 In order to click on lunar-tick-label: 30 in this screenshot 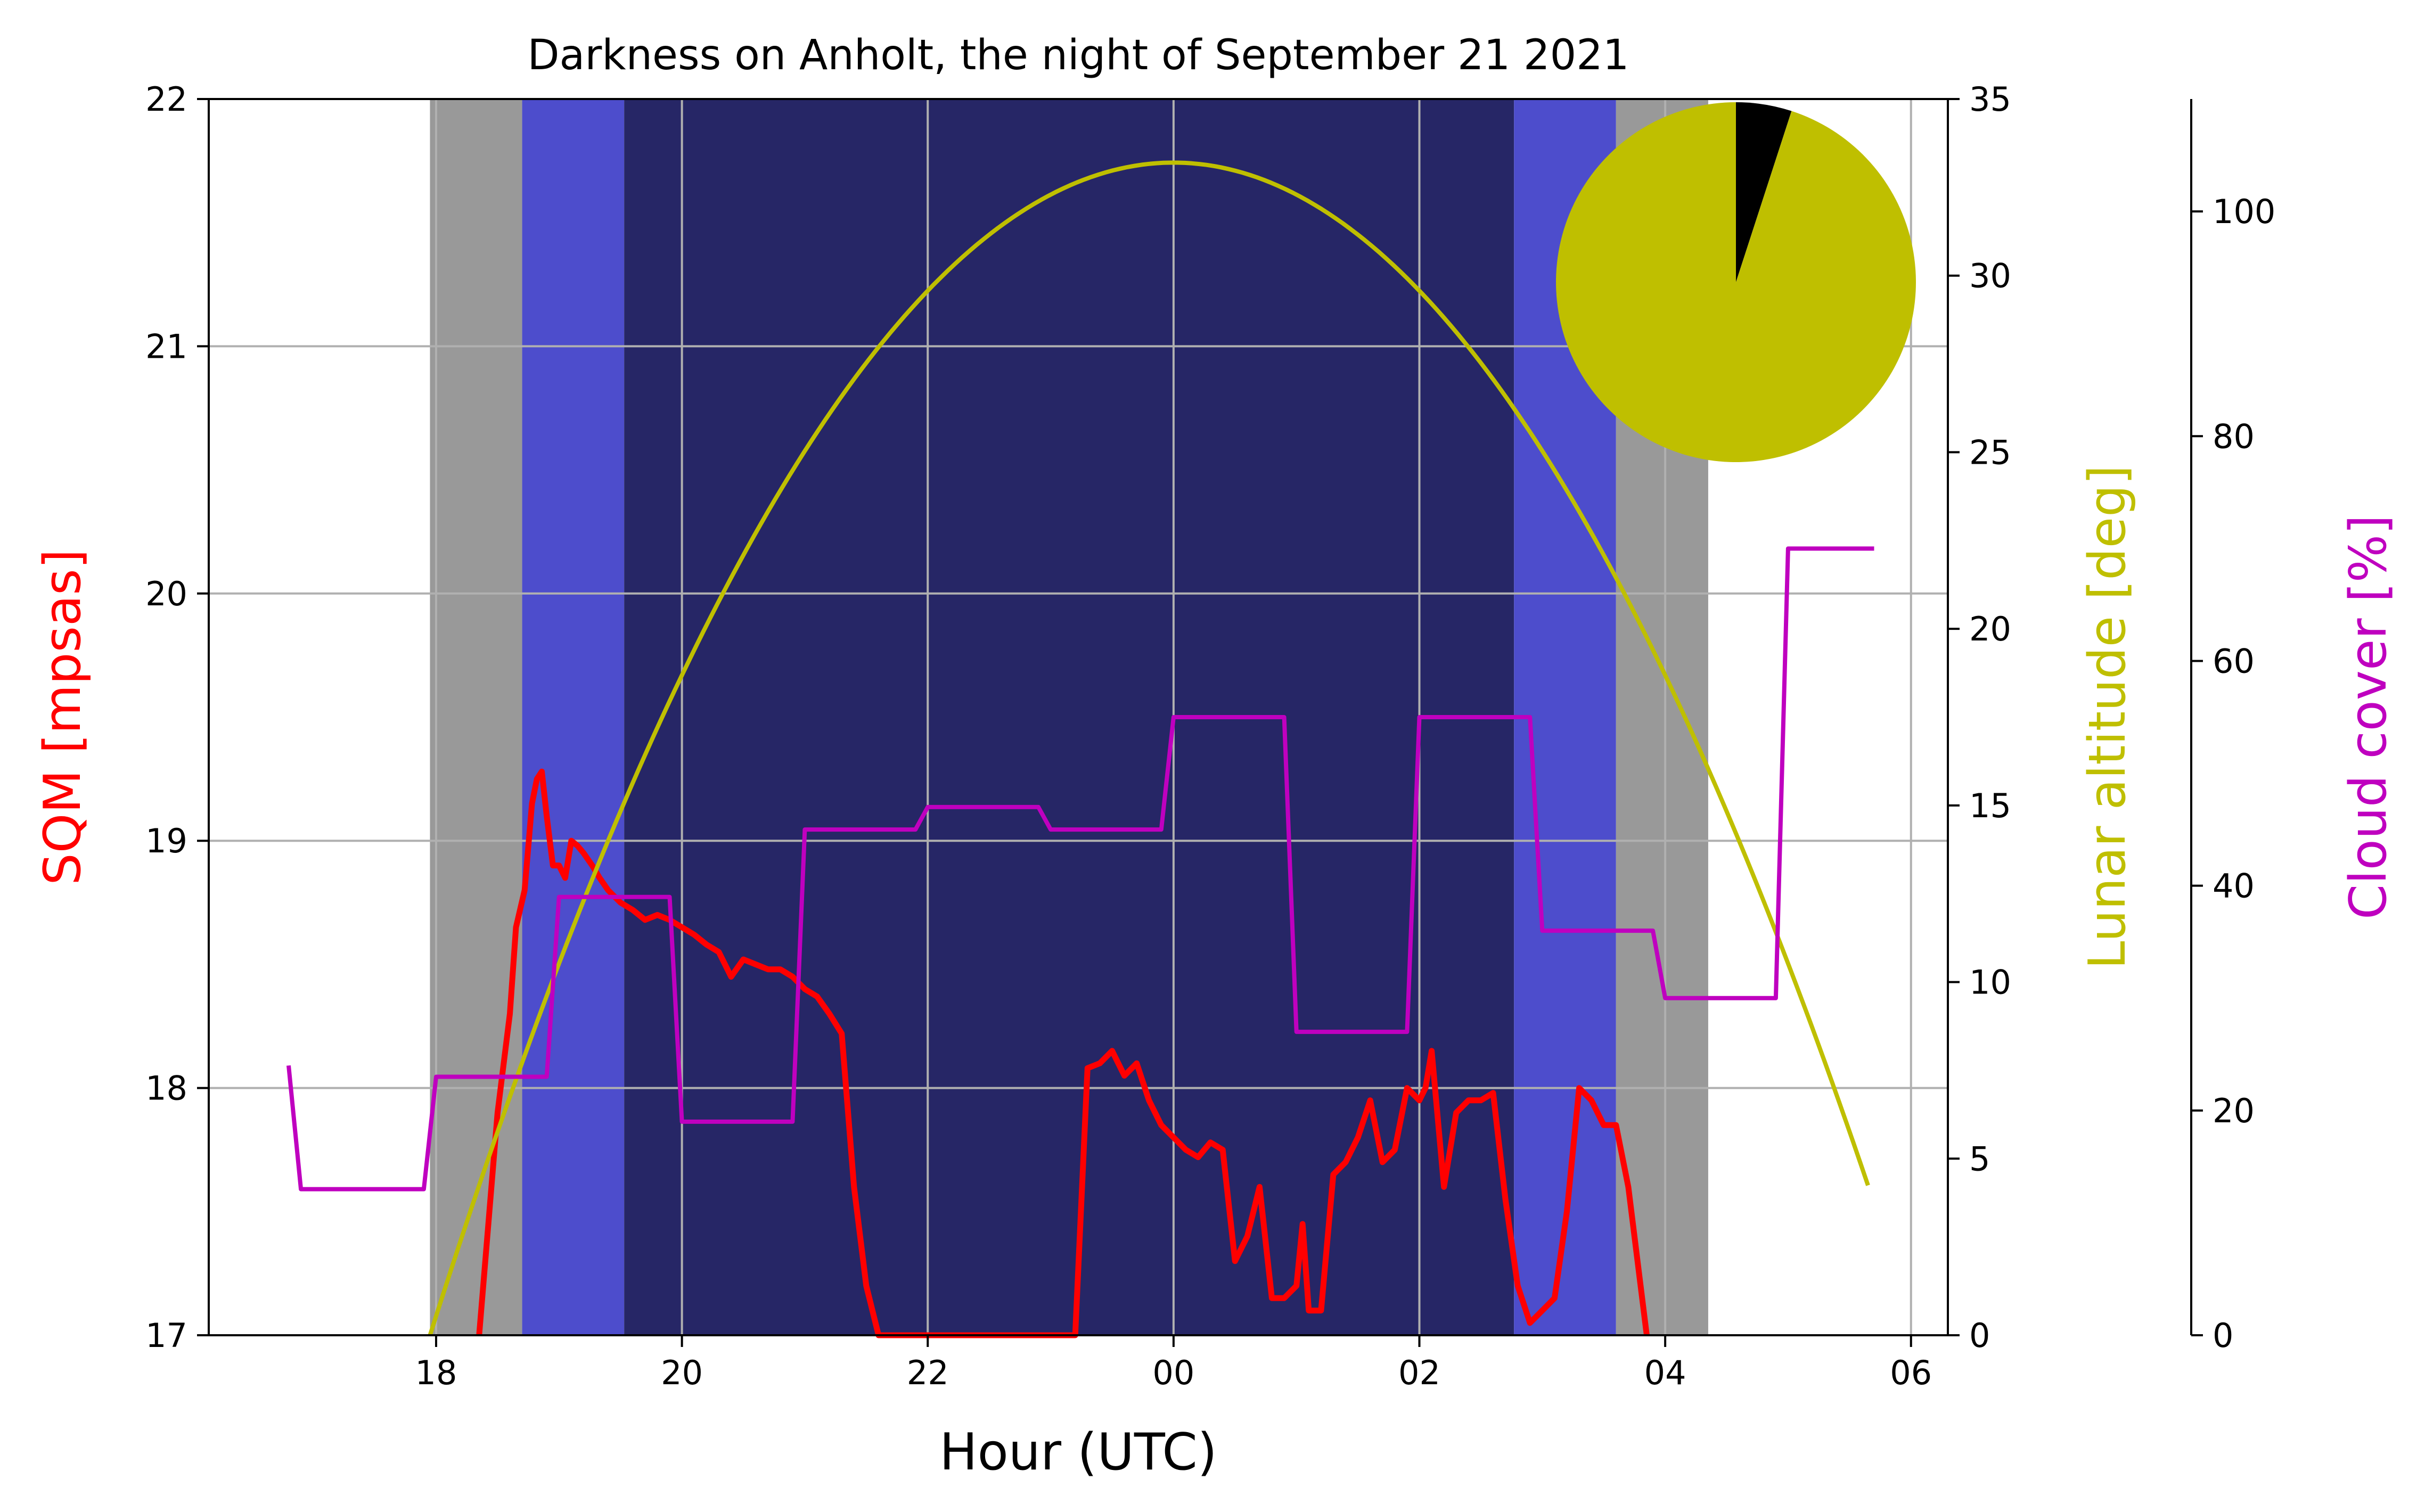, I will do `click(1990, 276)`.